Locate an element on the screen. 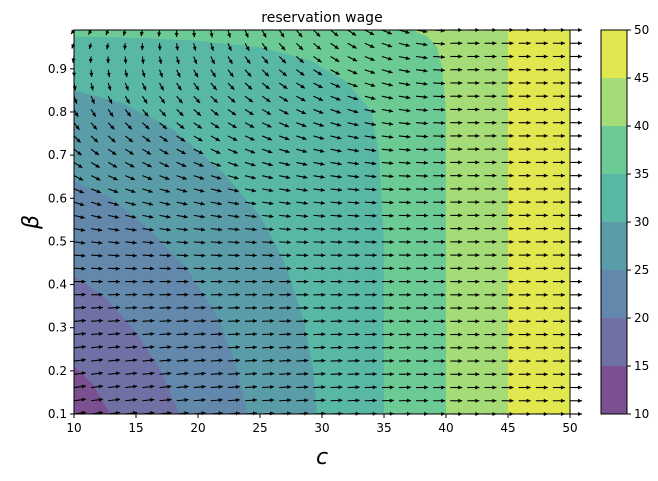  colorbar-tick-label: 30 is located at coordinates (641, 222).